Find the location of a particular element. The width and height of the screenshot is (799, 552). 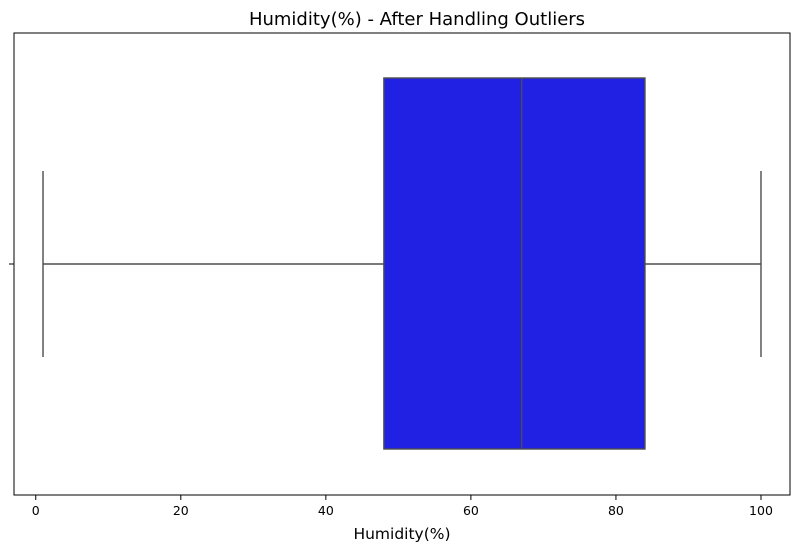

x-axis-label: Humidity(%) is located at coordinates (401, 534).